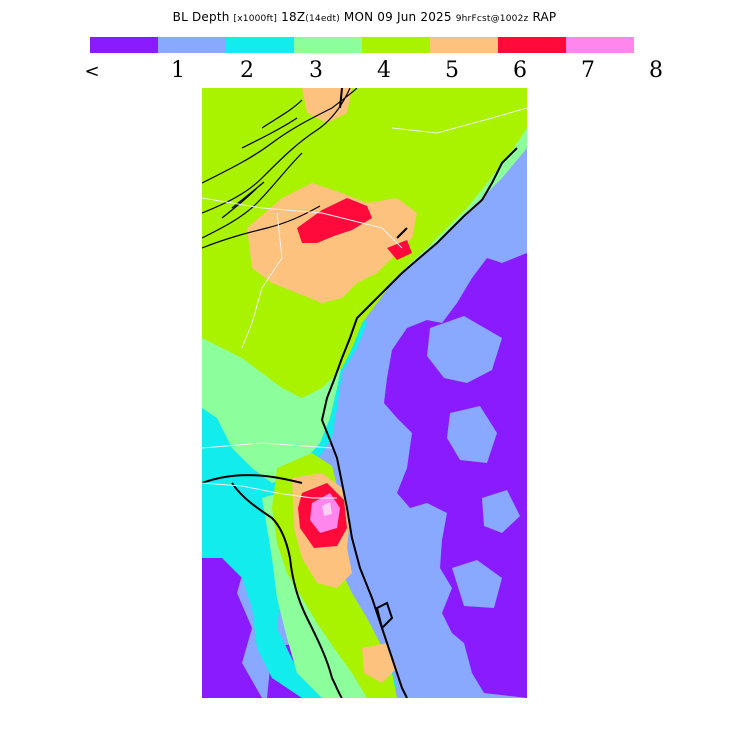  I want to click on legend-tick-1: 1, so click(178, 70).